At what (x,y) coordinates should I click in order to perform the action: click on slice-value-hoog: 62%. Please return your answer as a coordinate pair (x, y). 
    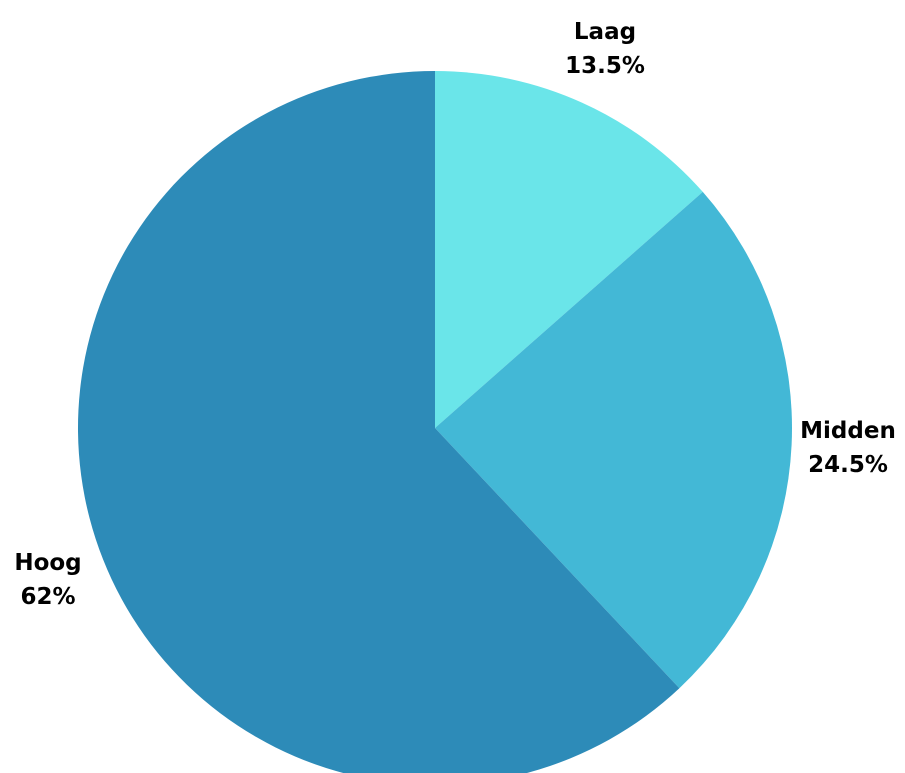
    Looking at the image, I should click on (47, 597).